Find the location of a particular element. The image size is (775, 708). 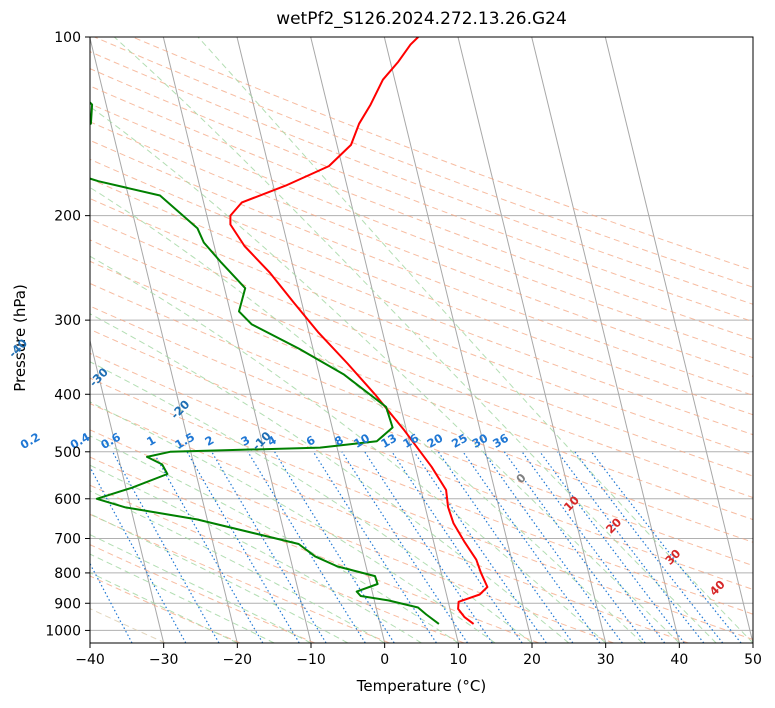

x-axis-label: Temperature (°C) is located at coordinates (421, 686).